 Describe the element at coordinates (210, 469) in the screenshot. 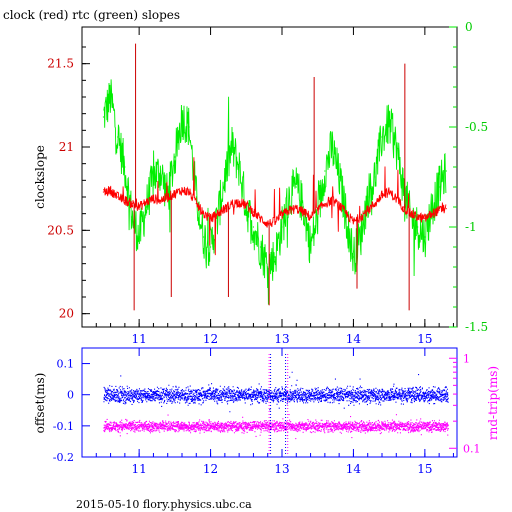

I see `bottom-x-tick-label: 12` at that location.